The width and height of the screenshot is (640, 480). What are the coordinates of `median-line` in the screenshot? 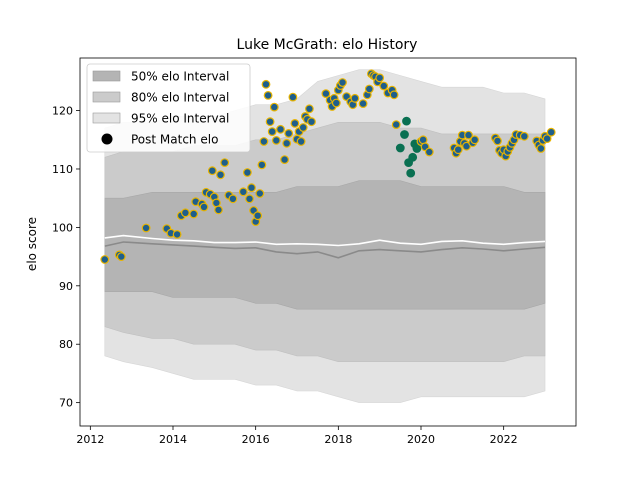 It's located at (325, 250).